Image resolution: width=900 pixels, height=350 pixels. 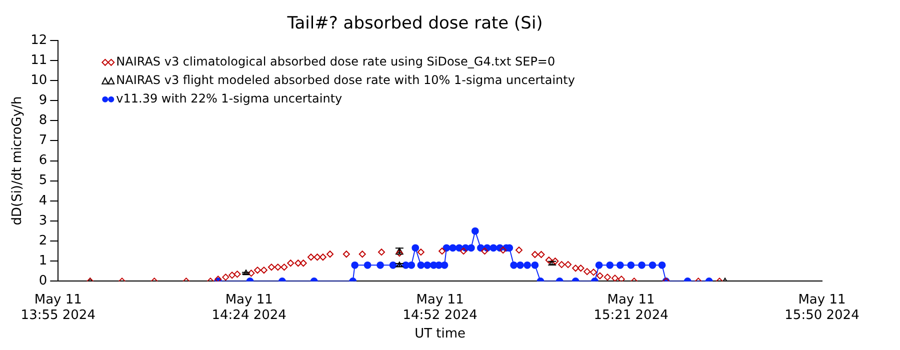 What do you see at coordinates (345, 80) in the screenshot?
I see `legend-label: NAIRAS v3 flight modeled absorbed dose rate with 10% 1-sigma uncertainty` at bounding box center [345, 80].